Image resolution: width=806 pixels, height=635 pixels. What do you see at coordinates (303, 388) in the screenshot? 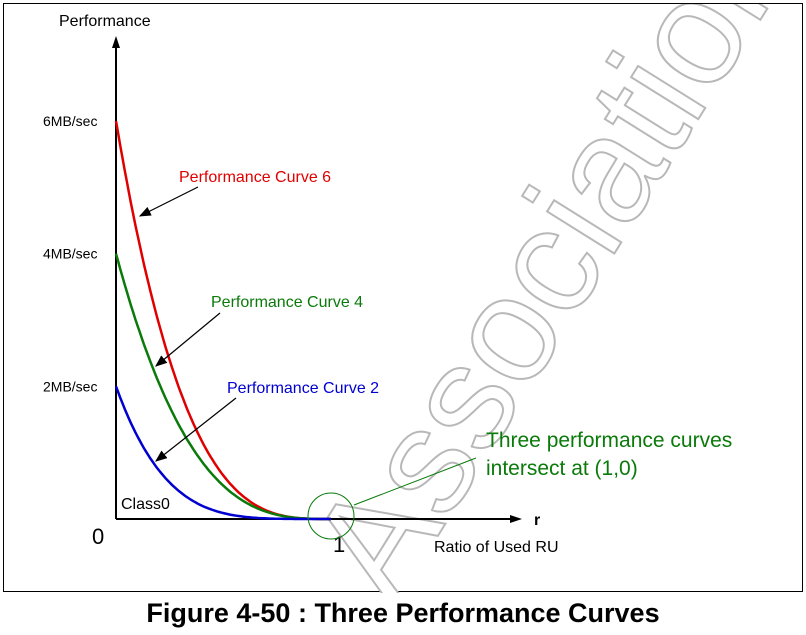
I see `series-label-2: Performance Curve 2` at bounding box center [303, 388].